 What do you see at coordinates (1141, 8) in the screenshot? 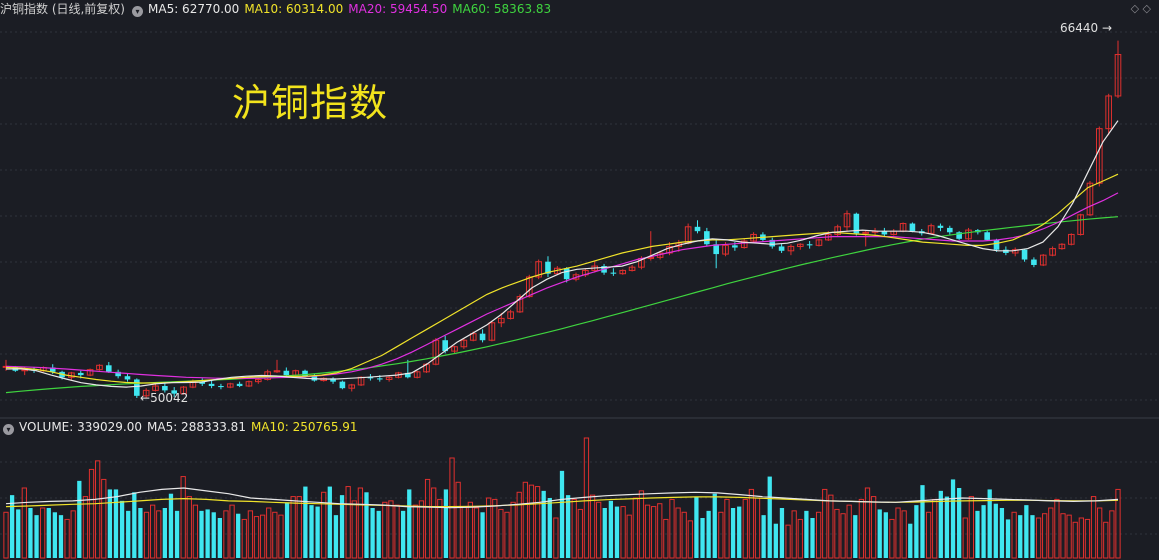
I see `panel-corner-icons: ◇ ◇` at bounding box center [1141, 8].